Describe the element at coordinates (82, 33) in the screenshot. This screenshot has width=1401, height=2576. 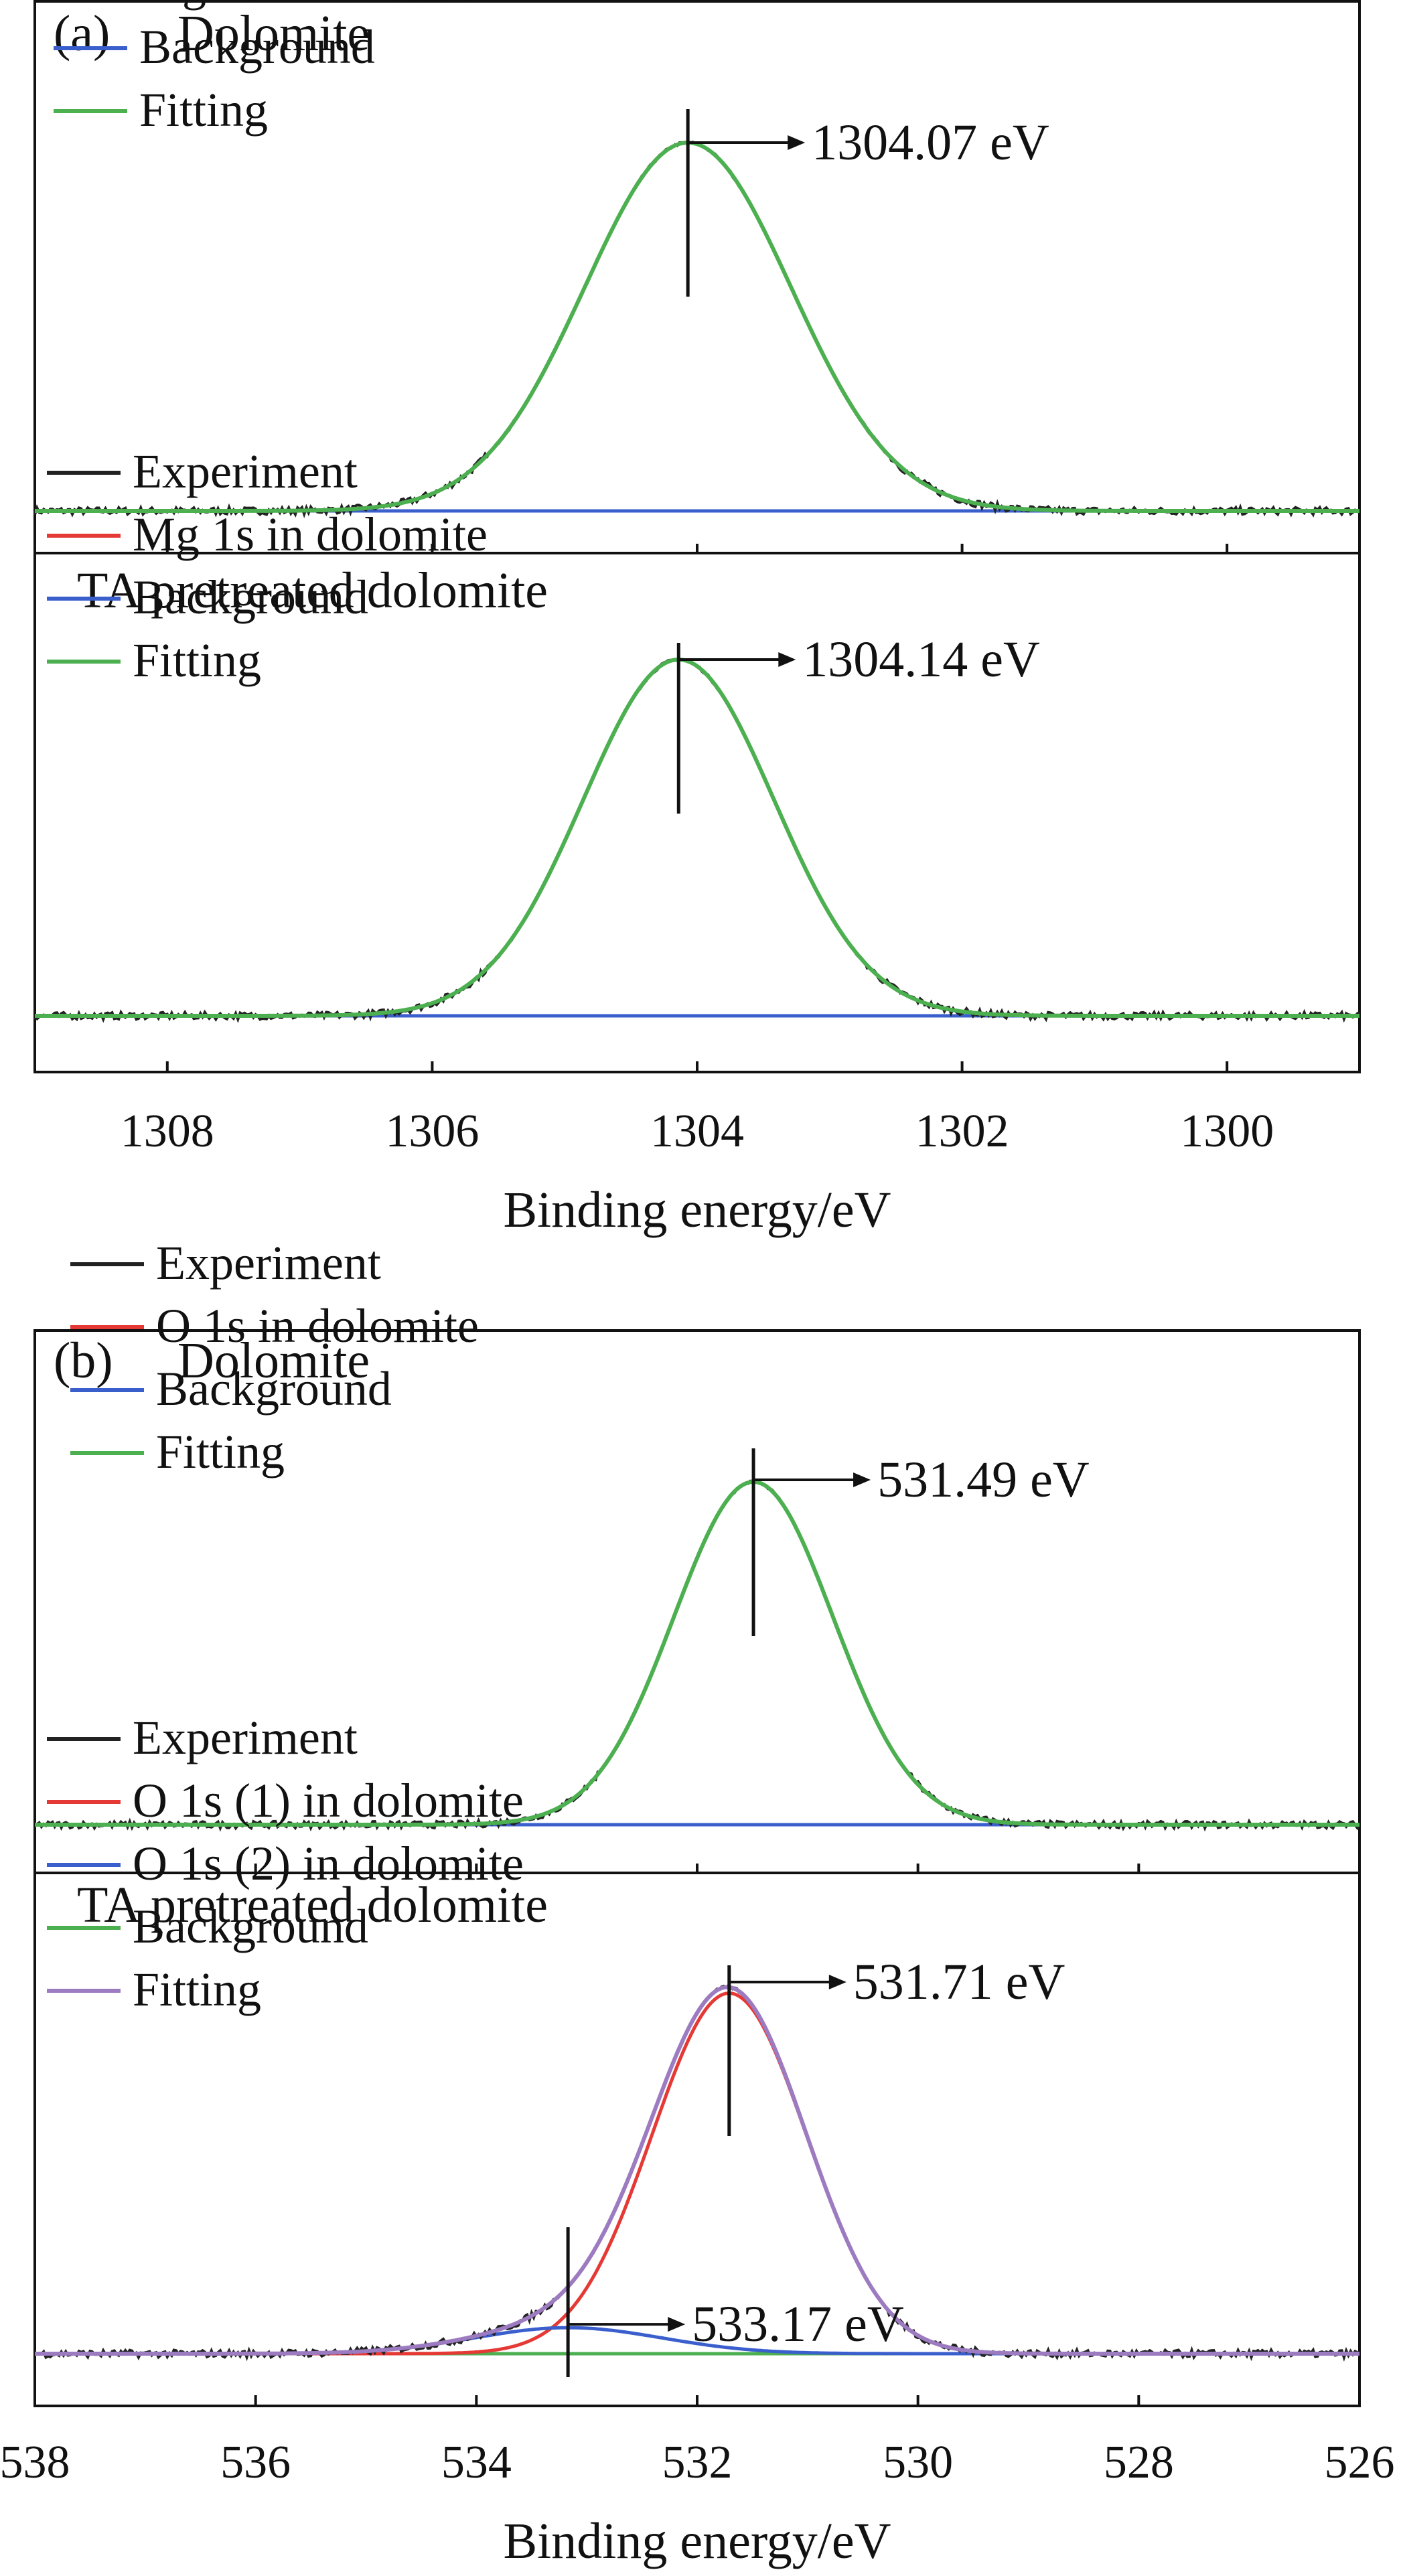
I see `panel-label: (a)` at that location.